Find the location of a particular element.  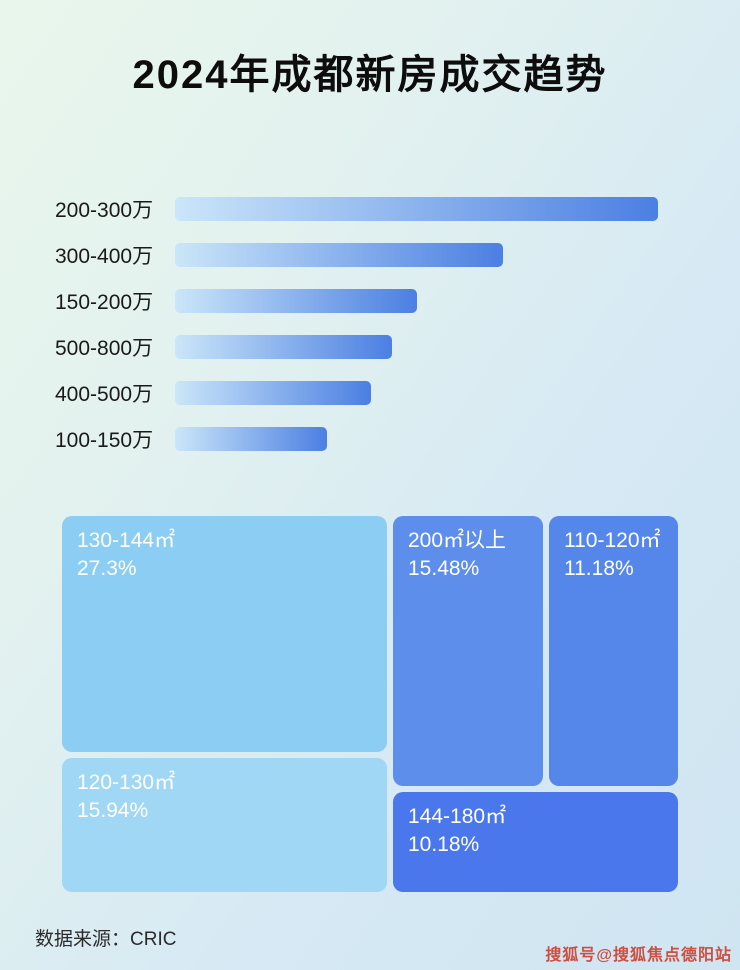

bar-category-label: 300-400万 is located at coordinates (104, 256).